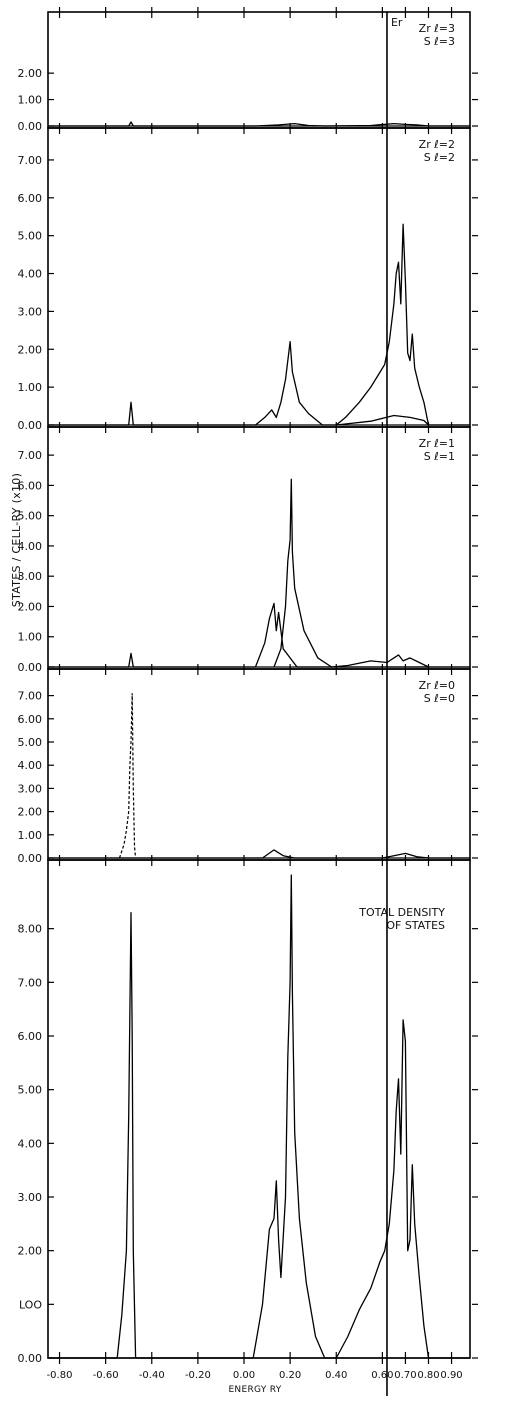  I want to click on y-tick-label: 8.00, so click(30, 929).